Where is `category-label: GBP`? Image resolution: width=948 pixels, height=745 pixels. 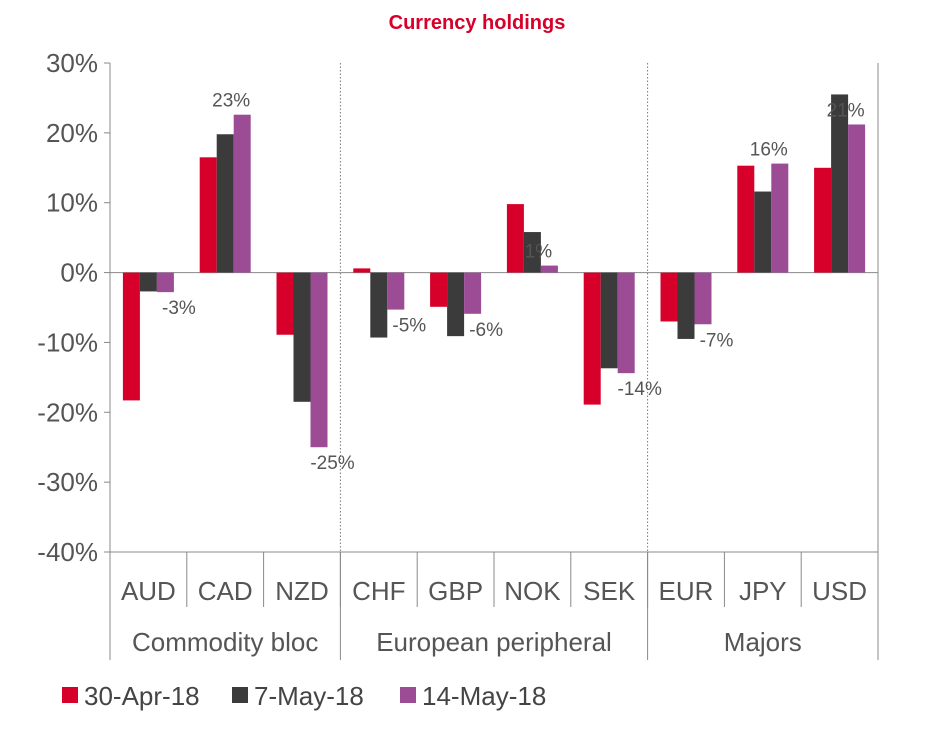
category-label: GBP is located at coordinates (455, 591).